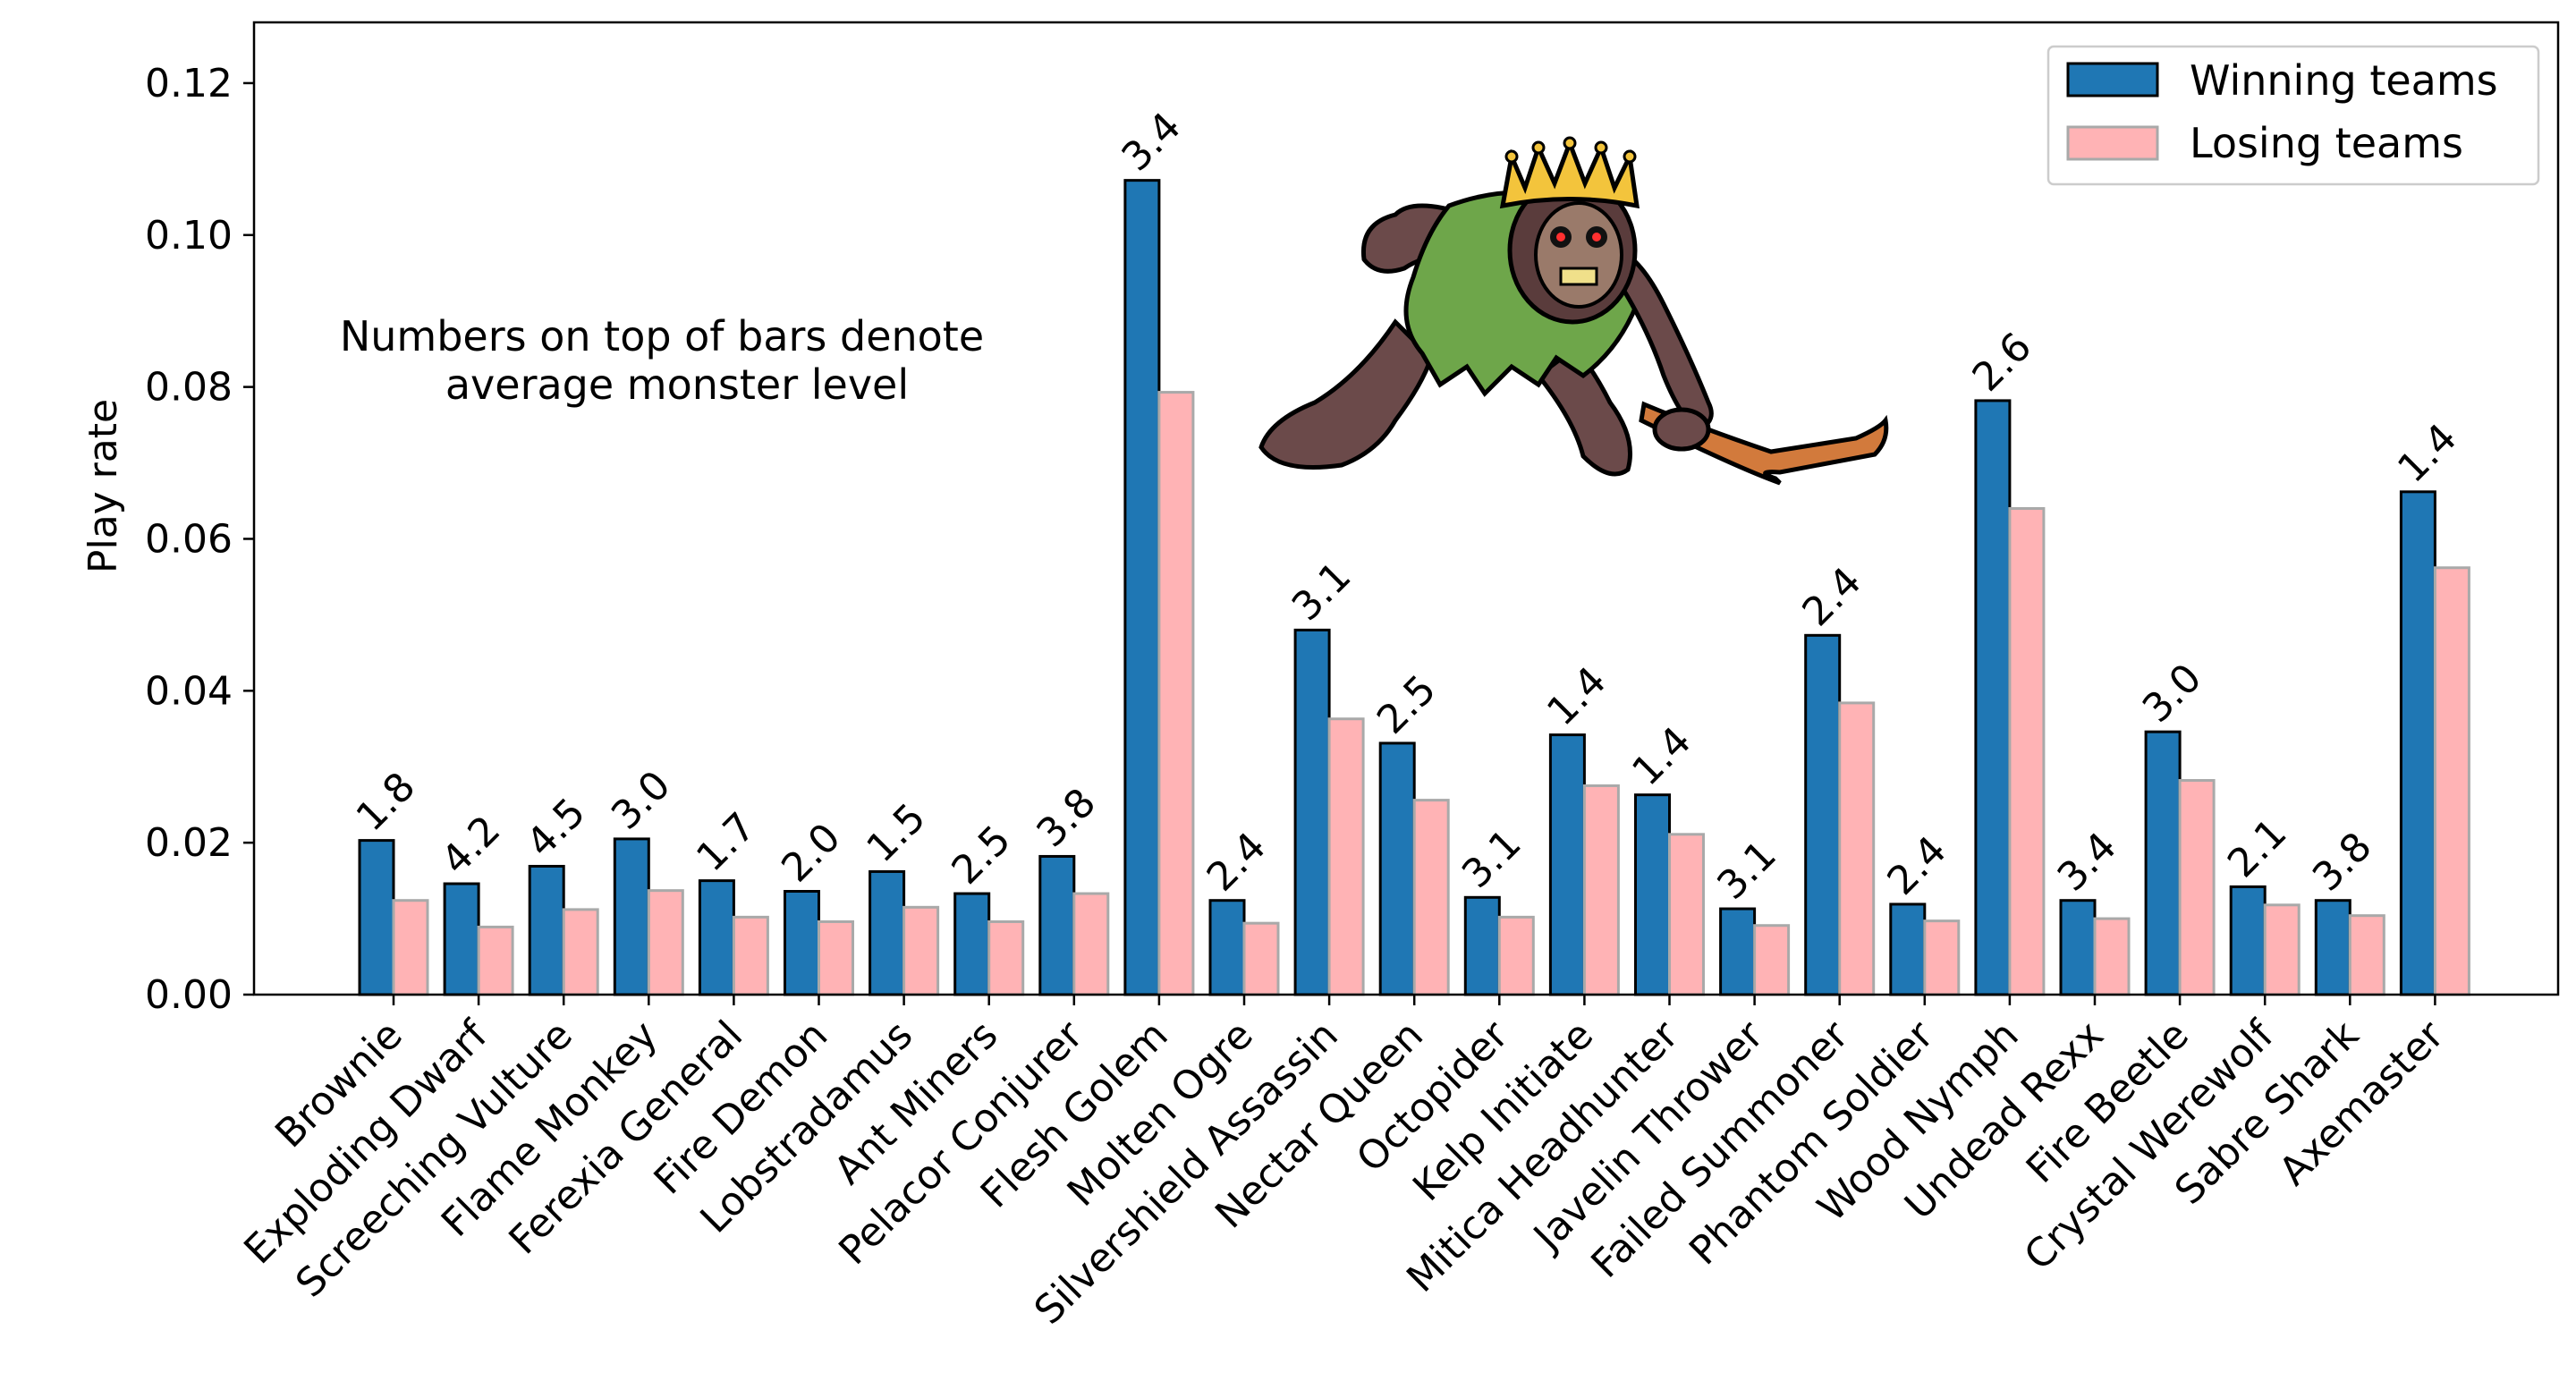  Describe the element at coordinates (189, 388) in the screenshot. I see `y-tick-label: 0.08` at that location.